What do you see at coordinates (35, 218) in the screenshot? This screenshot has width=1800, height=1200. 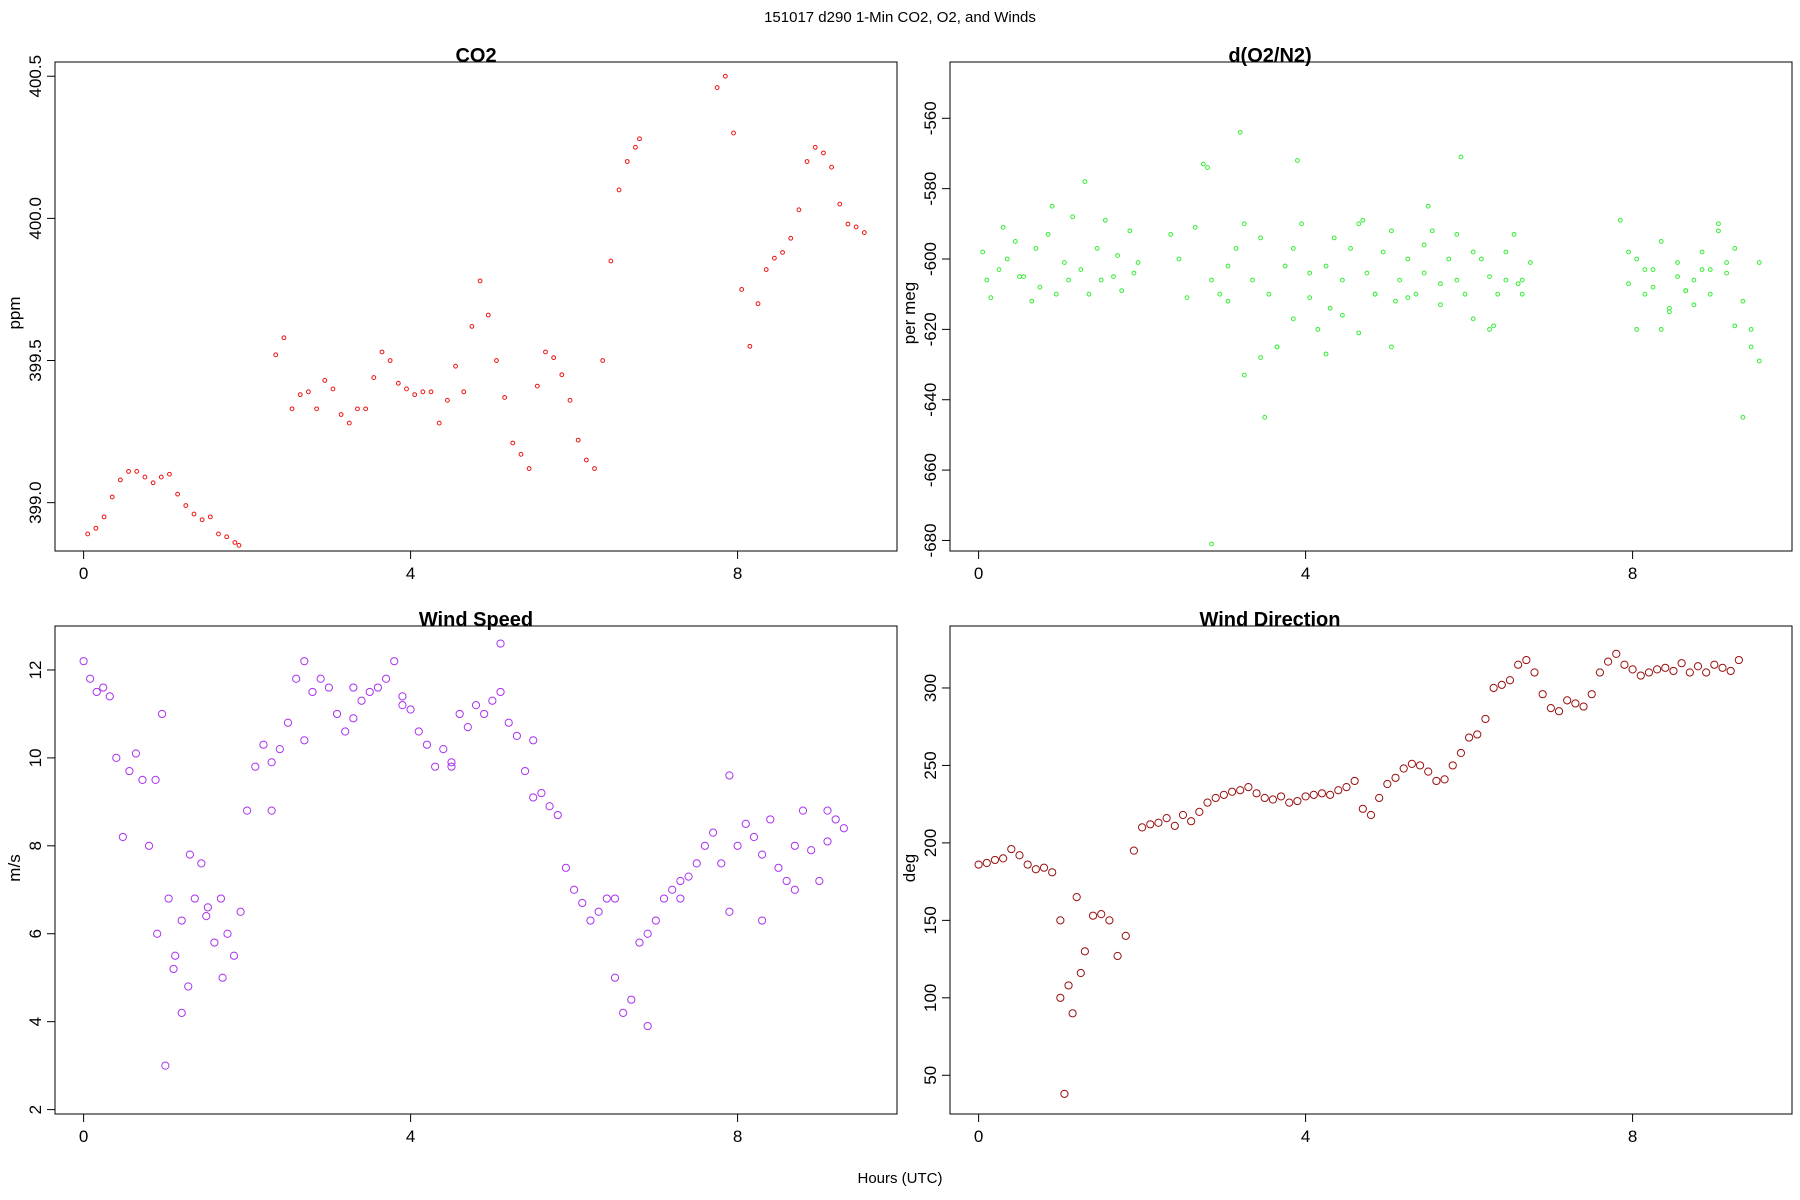 I see `y-tick-label: 400.0` at bounding box center [35, 218].